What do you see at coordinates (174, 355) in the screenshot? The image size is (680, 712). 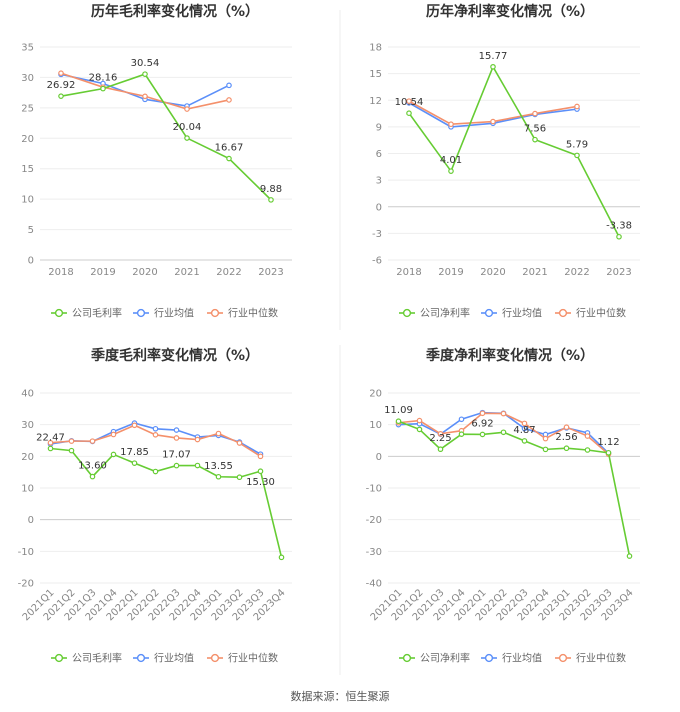 I see `chart-title: 季度毛利率变化情况（%）` at bounding box center [174, 355].